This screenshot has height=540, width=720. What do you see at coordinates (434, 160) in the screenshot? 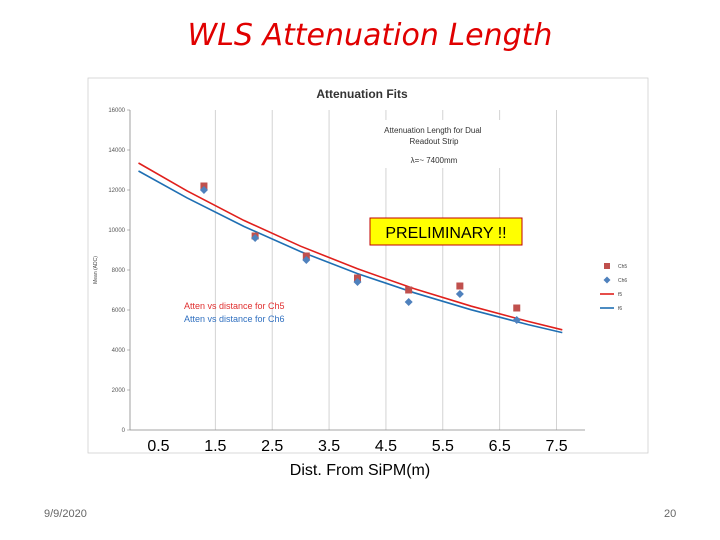
I see `annotation-value: λ=~ 7400mm` at bounding box center [434, 160].